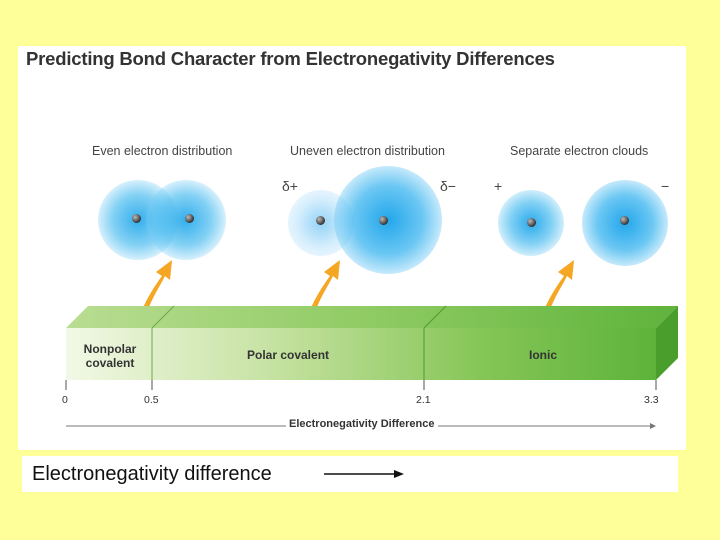  What do you see at coordinates (372, 317) in the screenshot?
I see `bar-top-face` at bounding box center [372, 317].